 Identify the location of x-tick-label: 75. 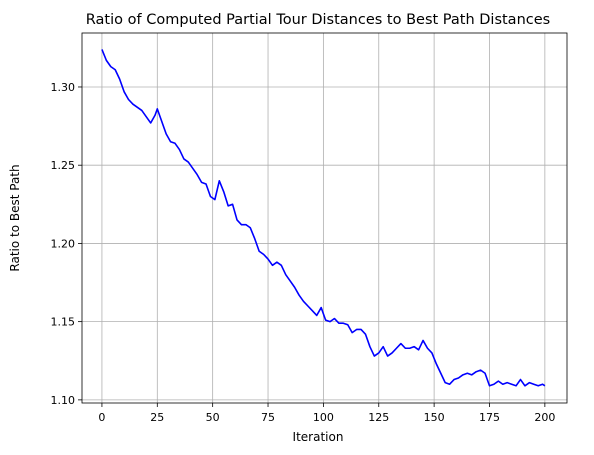
(268, 417).